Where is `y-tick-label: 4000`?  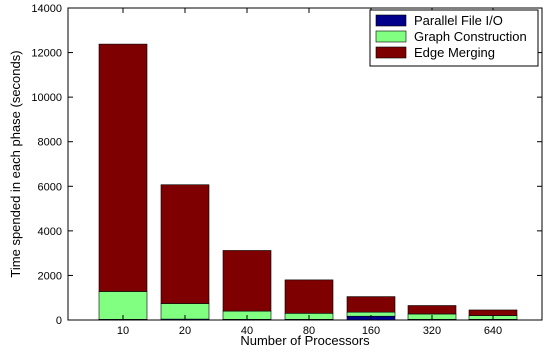 y-tick-label: 4000 is located at coordinates (50, 232).